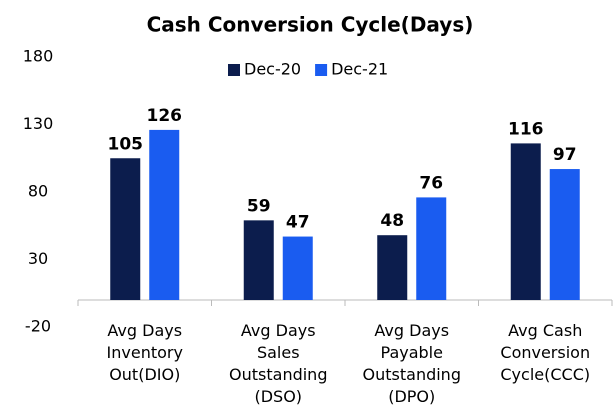 This screenshot has width=616, height=417. I want to click on x-tick-label: Avg Days Payable Outstanding (DPO), so click(412, 363).